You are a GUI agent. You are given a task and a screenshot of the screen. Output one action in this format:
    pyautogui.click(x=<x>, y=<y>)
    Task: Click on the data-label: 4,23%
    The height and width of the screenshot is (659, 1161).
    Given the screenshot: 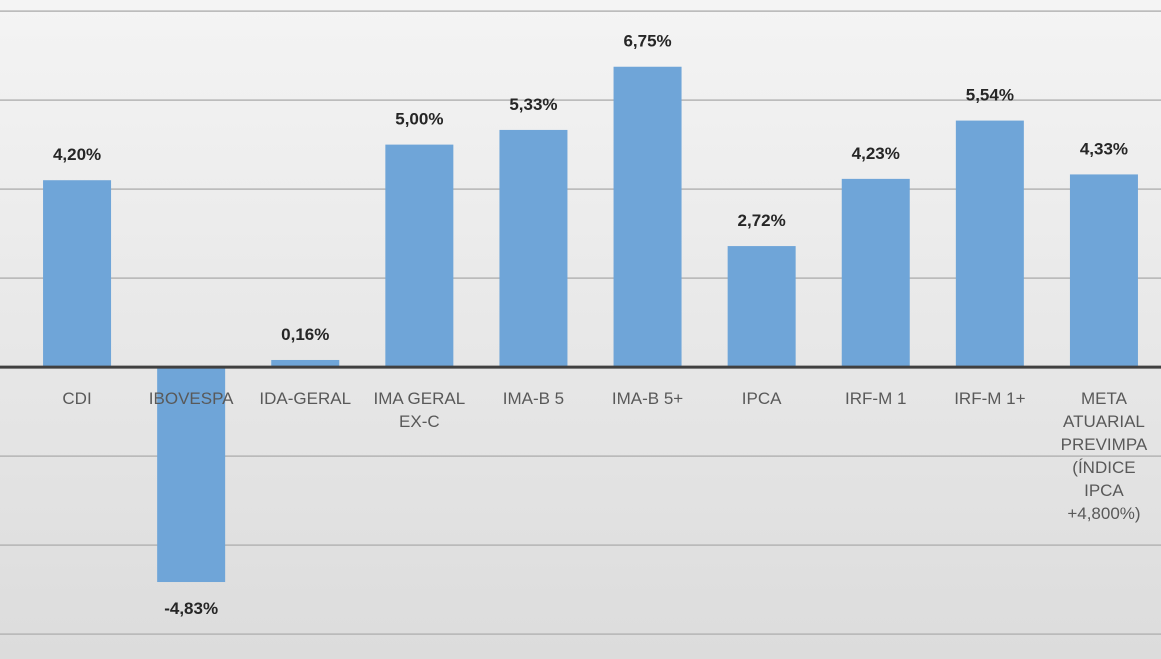 What is the action you would take?
    pyautogui.click(x=876, y=153)
    